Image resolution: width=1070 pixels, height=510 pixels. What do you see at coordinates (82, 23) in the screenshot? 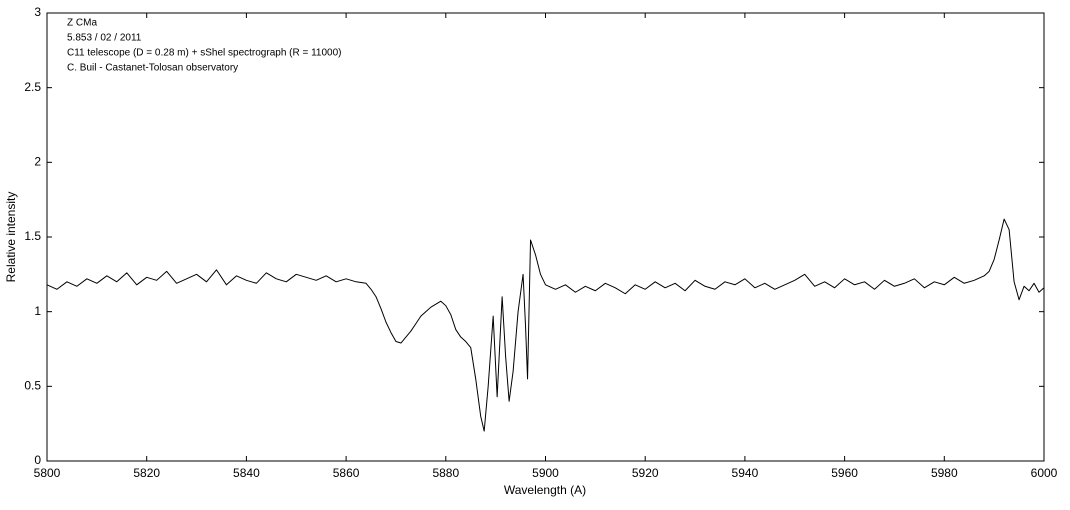
I see `annotation: Z CMa` at bounding box center [82, 23].